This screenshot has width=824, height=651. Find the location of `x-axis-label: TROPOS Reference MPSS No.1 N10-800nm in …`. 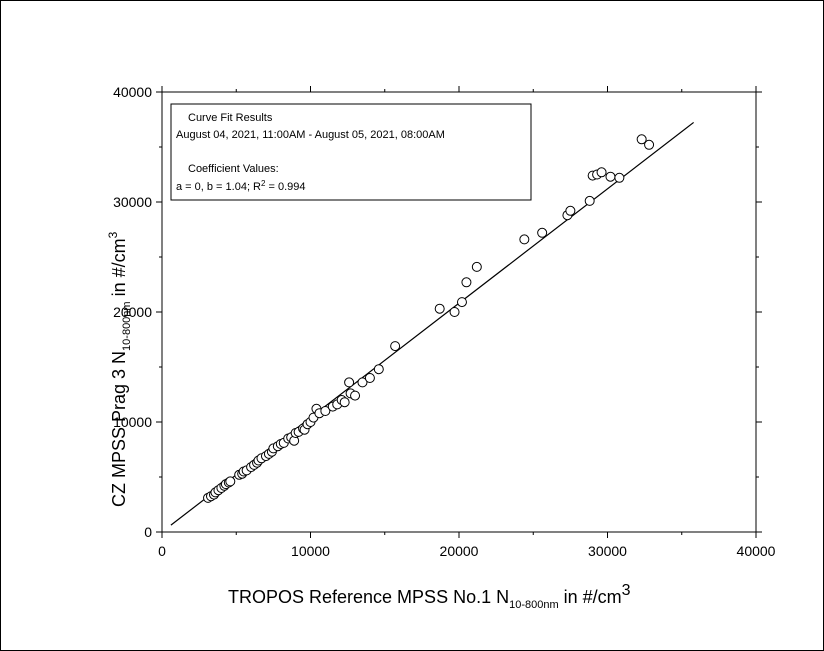

x-axis-label: TROPOS Reference MPSS No.1 N10-800nm in … is located at coordinates (429, 596).